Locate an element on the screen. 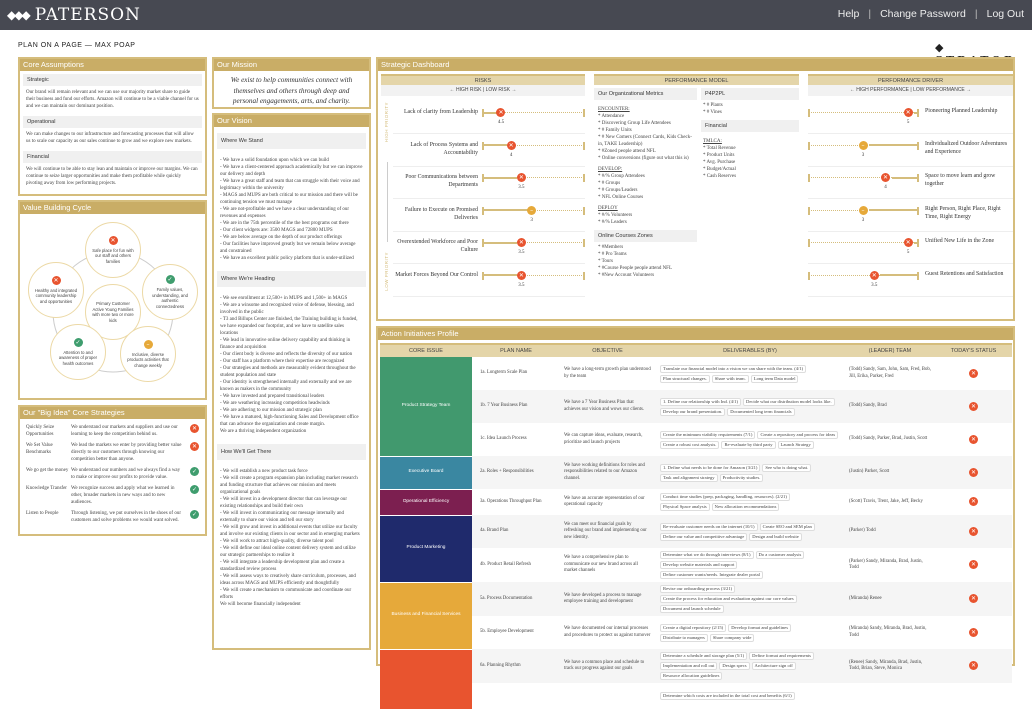 This screenshot has width=1032, height=710. panel-title: Core Assumptions is located at coordinates (112, 65).